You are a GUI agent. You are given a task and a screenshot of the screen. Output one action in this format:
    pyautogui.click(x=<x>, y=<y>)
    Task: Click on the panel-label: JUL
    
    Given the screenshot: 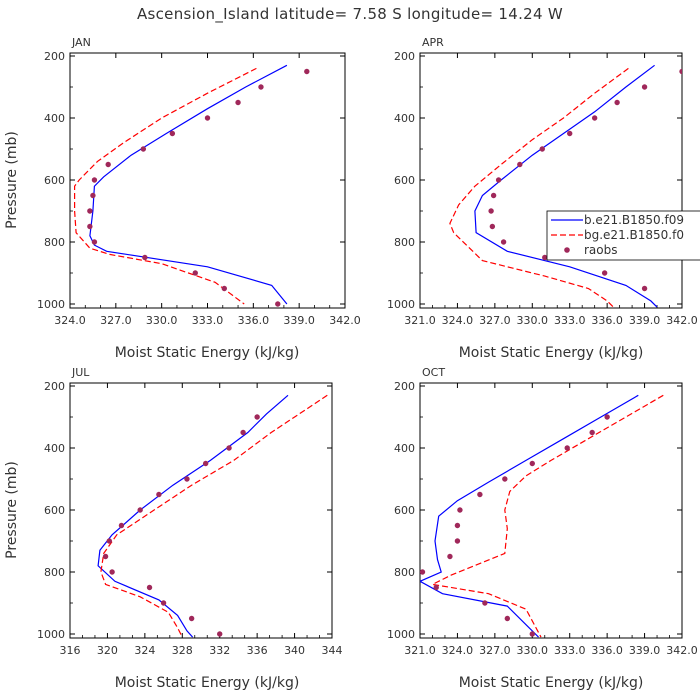 What is the action you would take?
    pyautogui.click(x=80, y=372)
    